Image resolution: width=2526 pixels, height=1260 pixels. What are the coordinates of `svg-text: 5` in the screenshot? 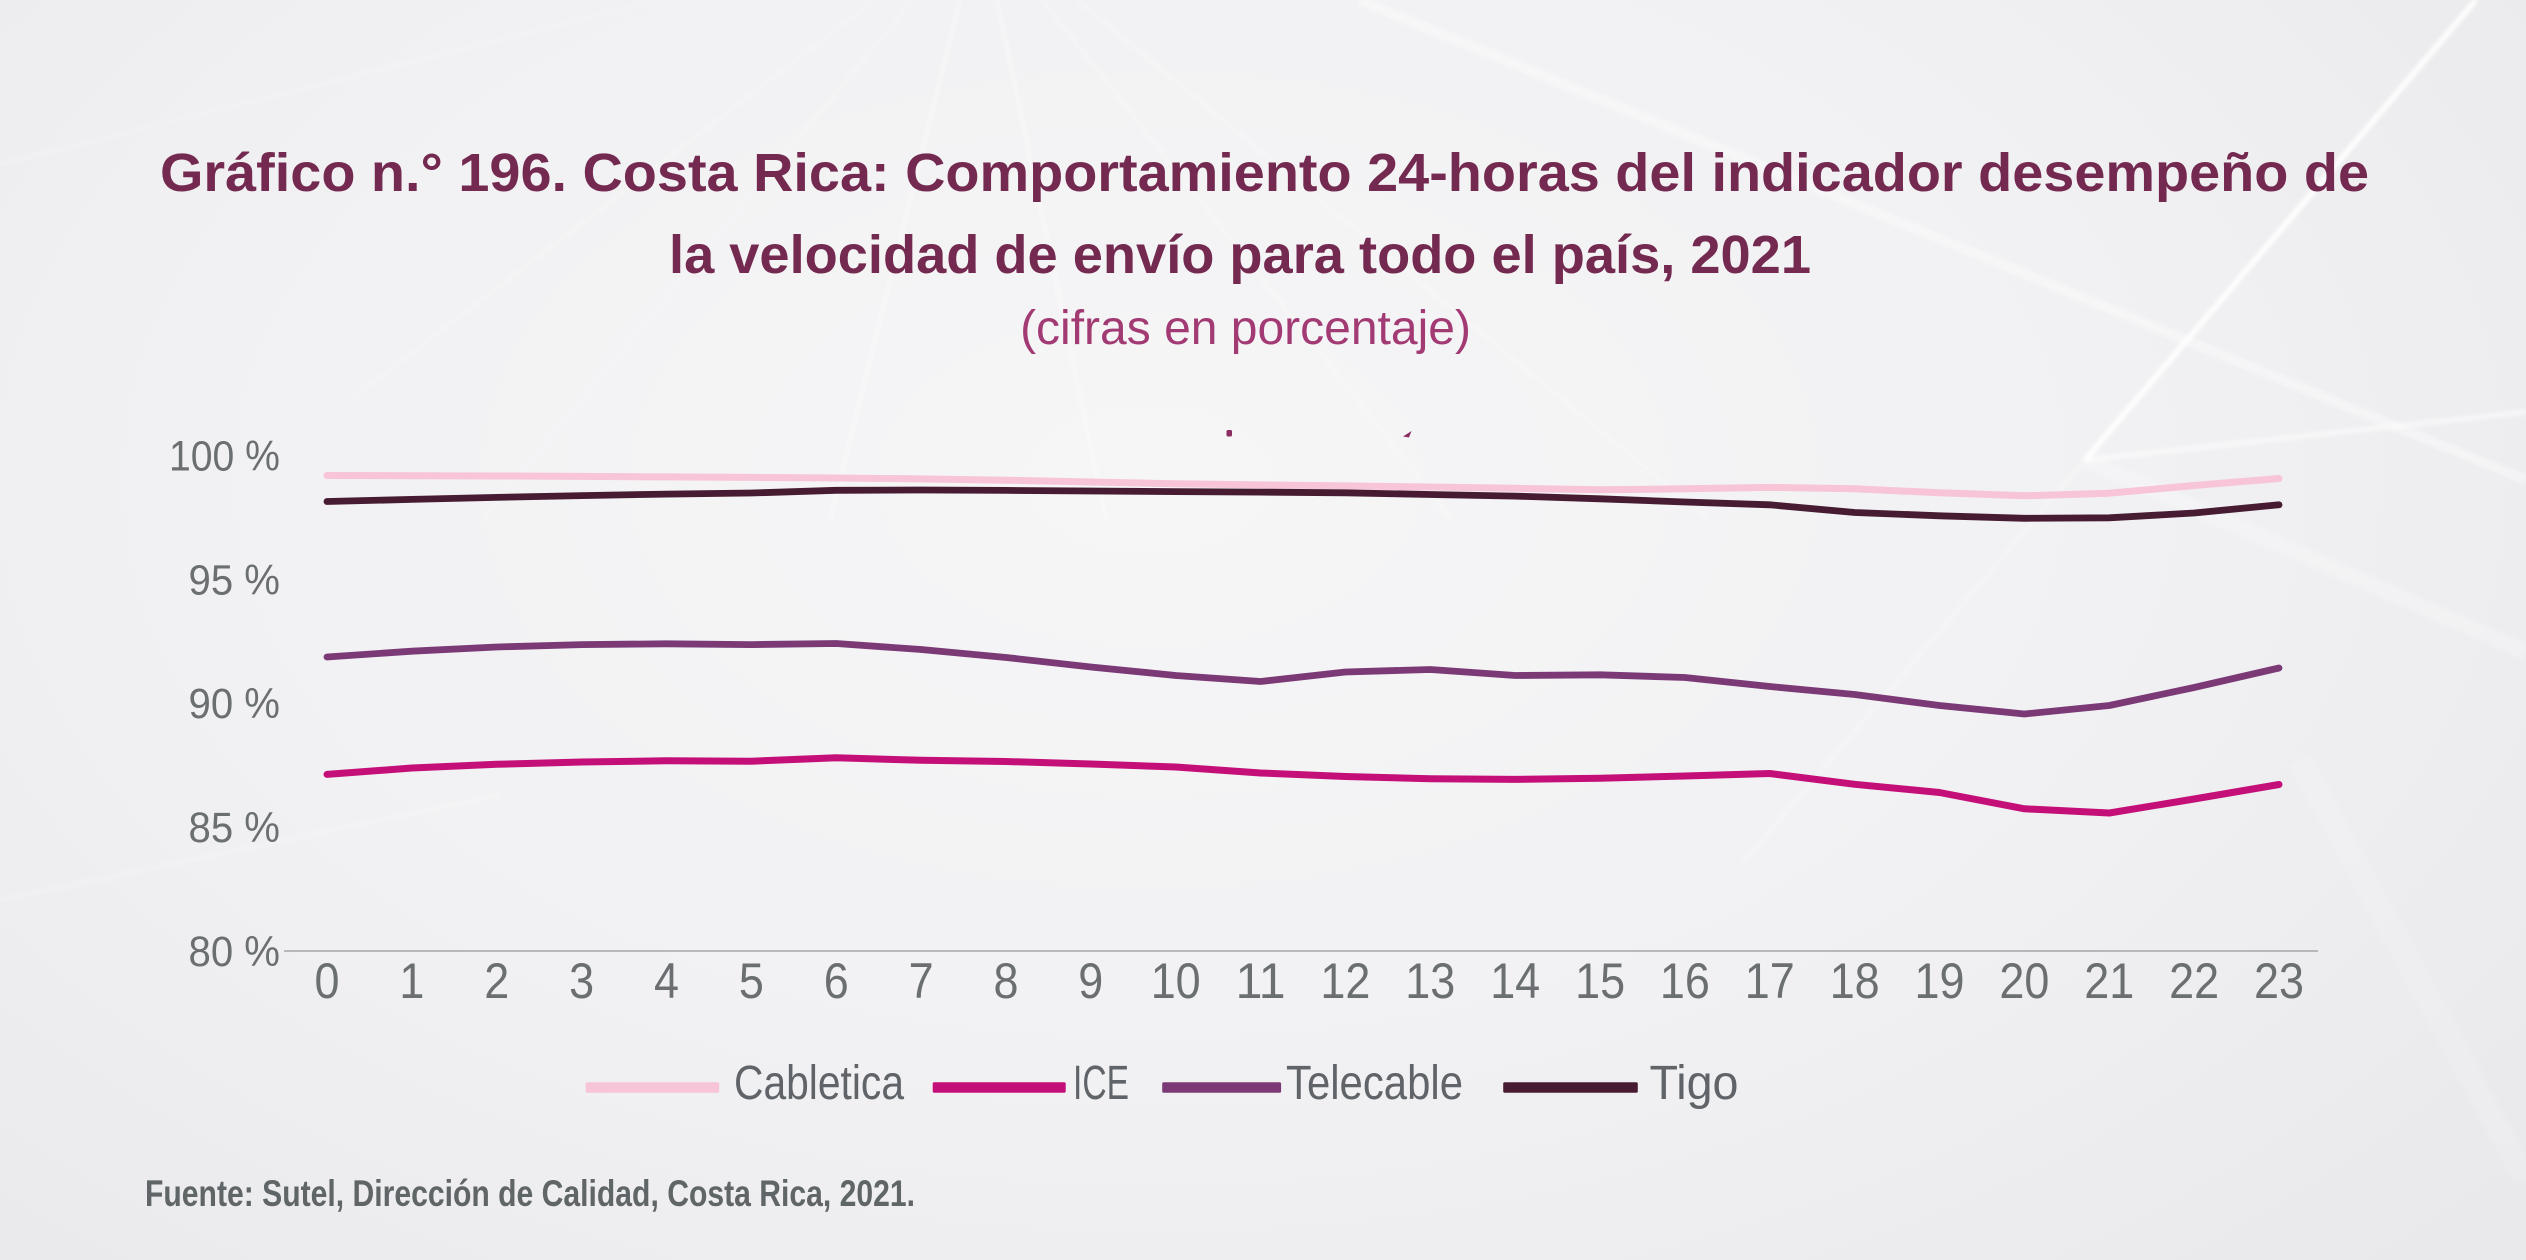 It's located at (751, 981).